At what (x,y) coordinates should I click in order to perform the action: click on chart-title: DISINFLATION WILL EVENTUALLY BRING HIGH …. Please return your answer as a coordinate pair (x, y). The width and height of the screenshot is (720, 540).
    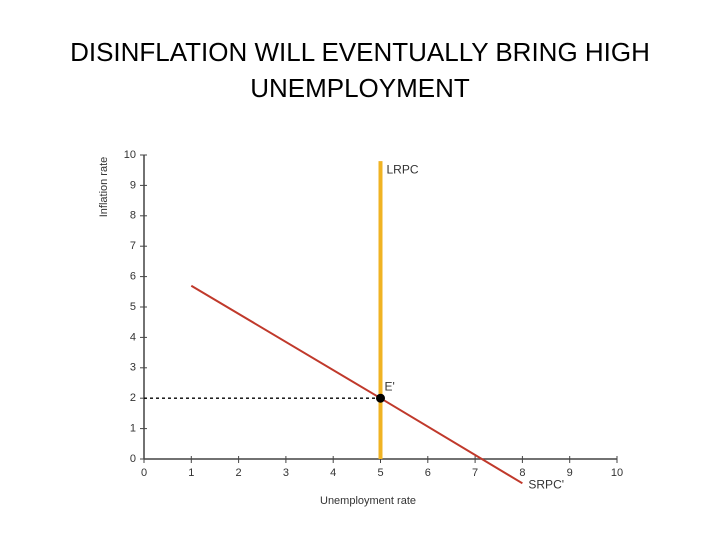
    Looking at the image, I should click on (360, 70).